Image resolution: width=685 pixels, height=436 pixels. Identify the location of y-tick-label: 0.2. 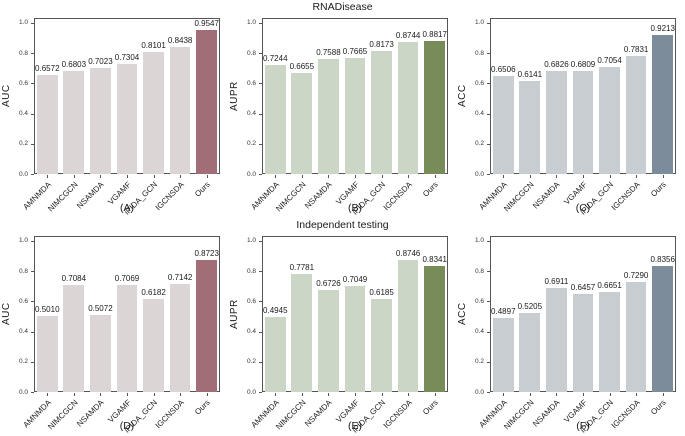
(251, 362).